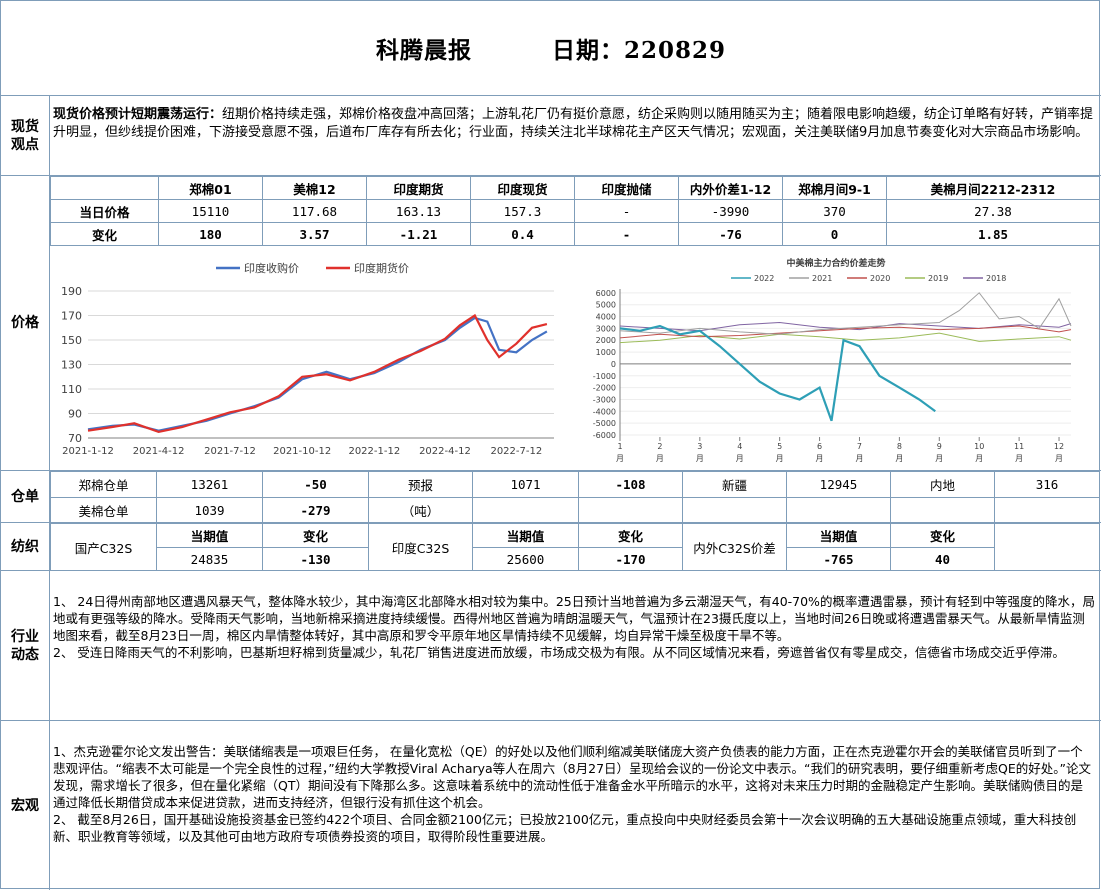 Image resolution: width=1101 pixels, height=890 pixels. What do you see at coordinates (942, 484) in the screenshot?
I see `warehouse-cell: 内地` at bounding box center [942, 484].